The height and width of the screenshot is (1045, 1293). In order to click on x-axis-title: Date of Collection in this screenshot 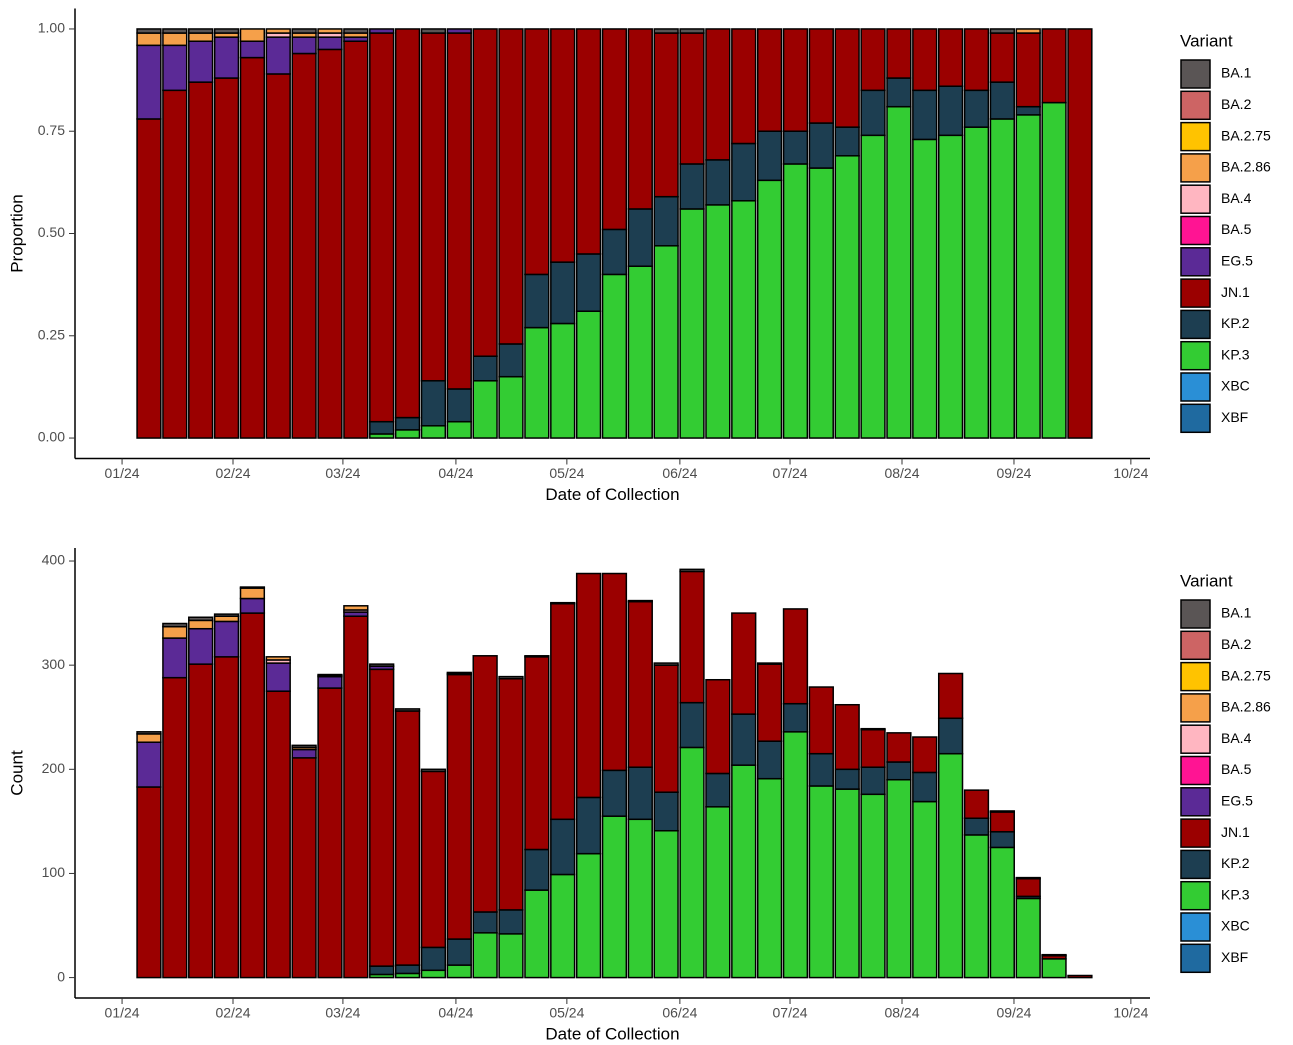, I will do `click(612, 1033)`.